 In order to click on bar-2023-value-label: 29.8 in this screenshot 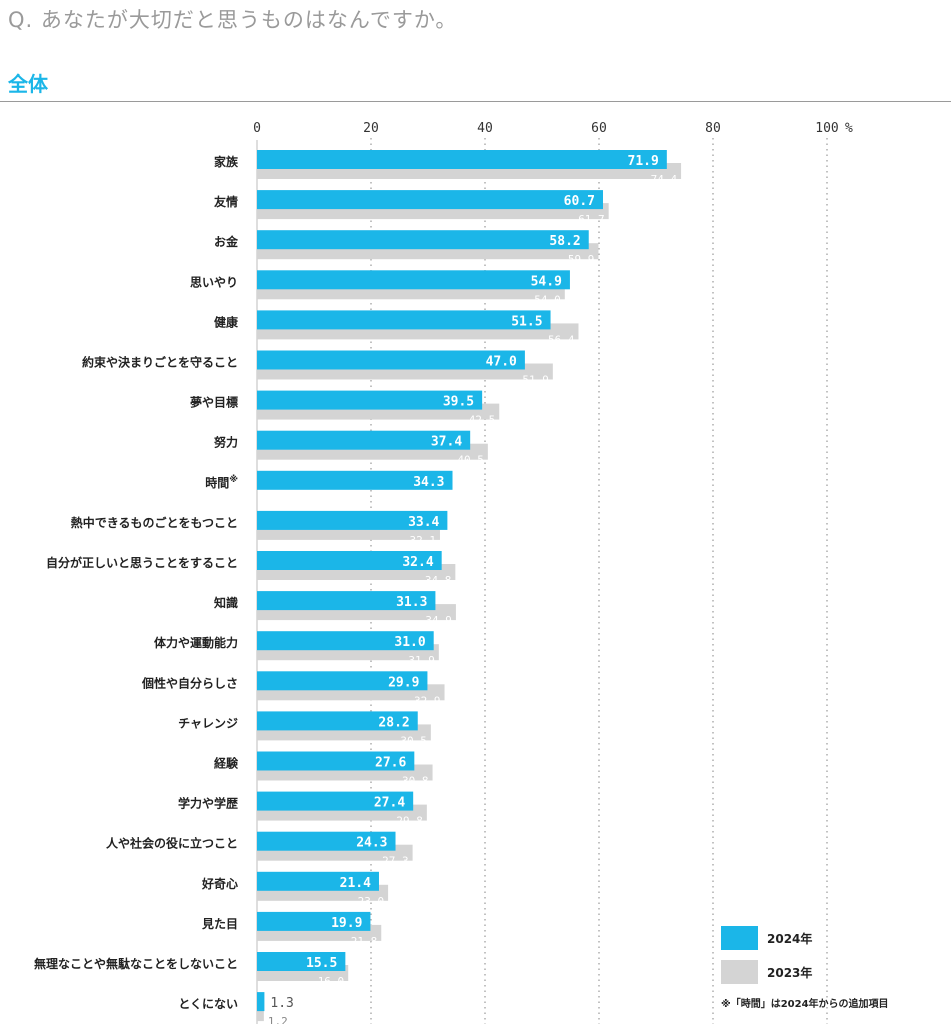, I will do `click(409, 821)`.